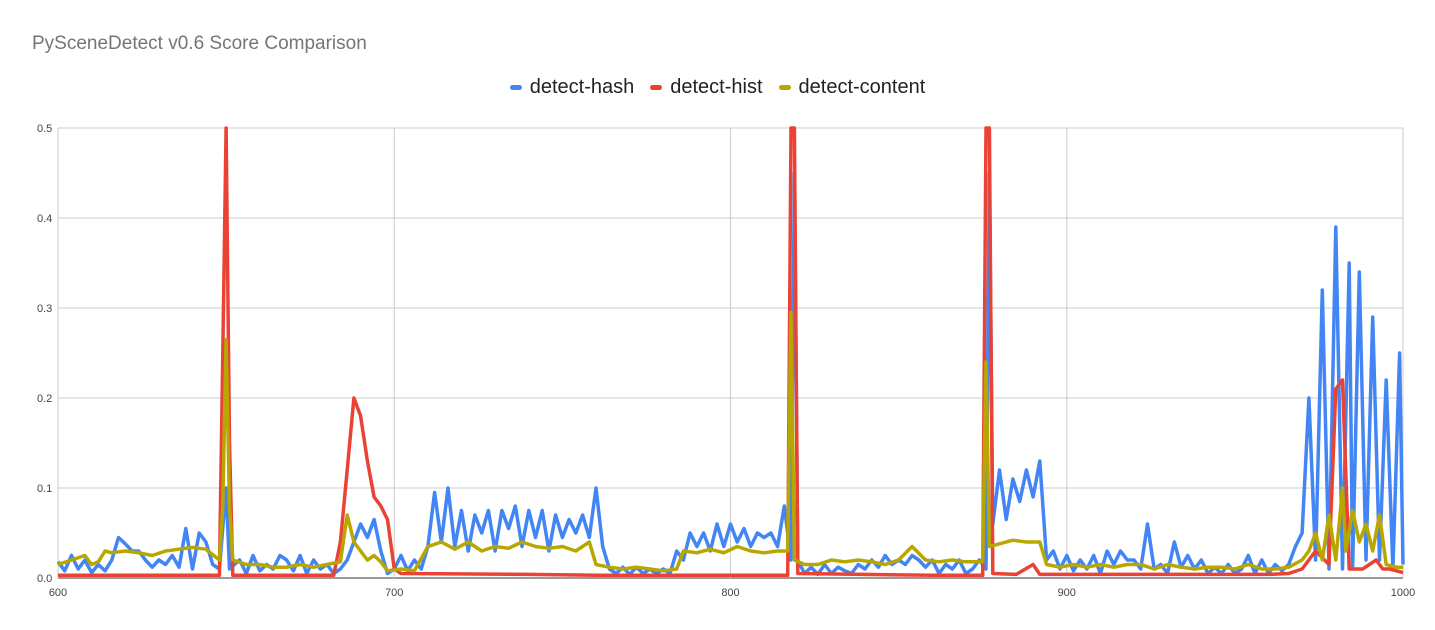 The height and width of the screenshot is (630, 1435). Describe the element at coordinates (44, 399) in the screenshot. I see `y-tick-label: 0.2` at that location.